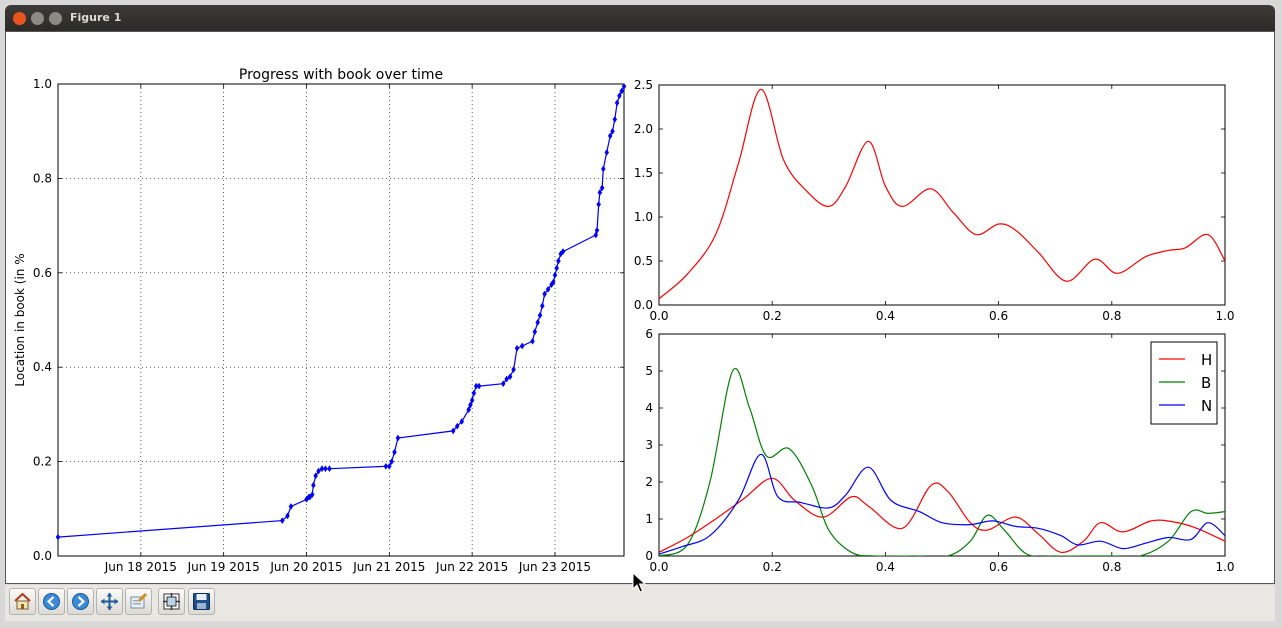 Image resolution: width=1282 pixels, height=628 pixels. What do you see at coordinates (649, 371) in the screenshot?
I see `chart-2-ytick-label: 5` at bounding box center [649, 371].